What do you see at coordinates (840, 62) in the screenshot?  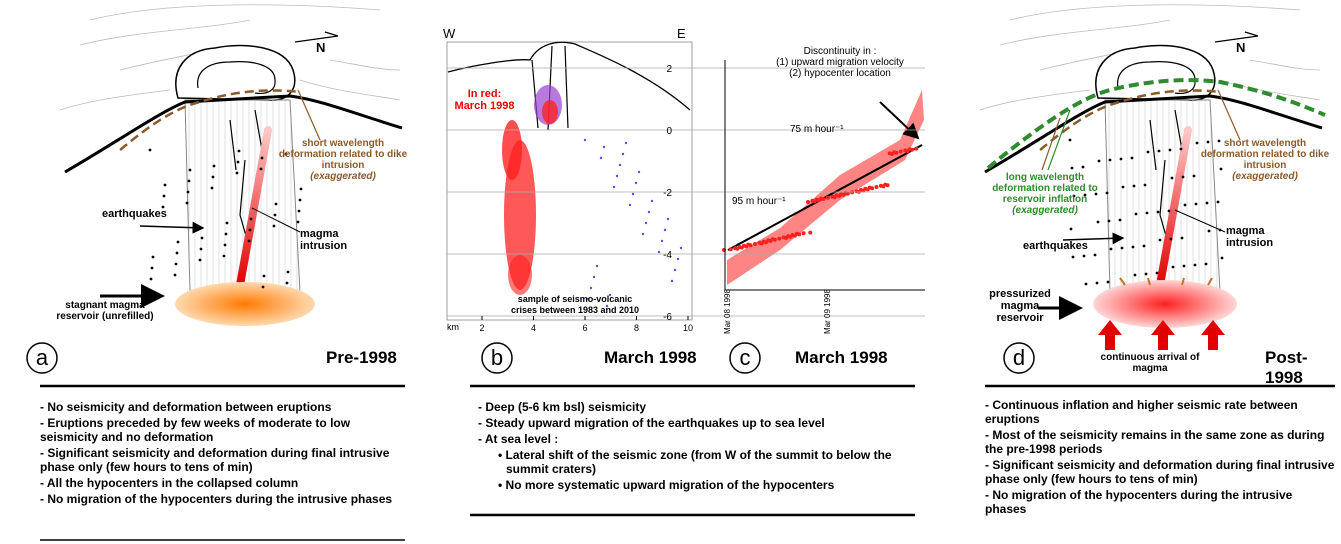 I see `discontinuity-line: (1) upward migration velocity` at bounding box center [840, 62].